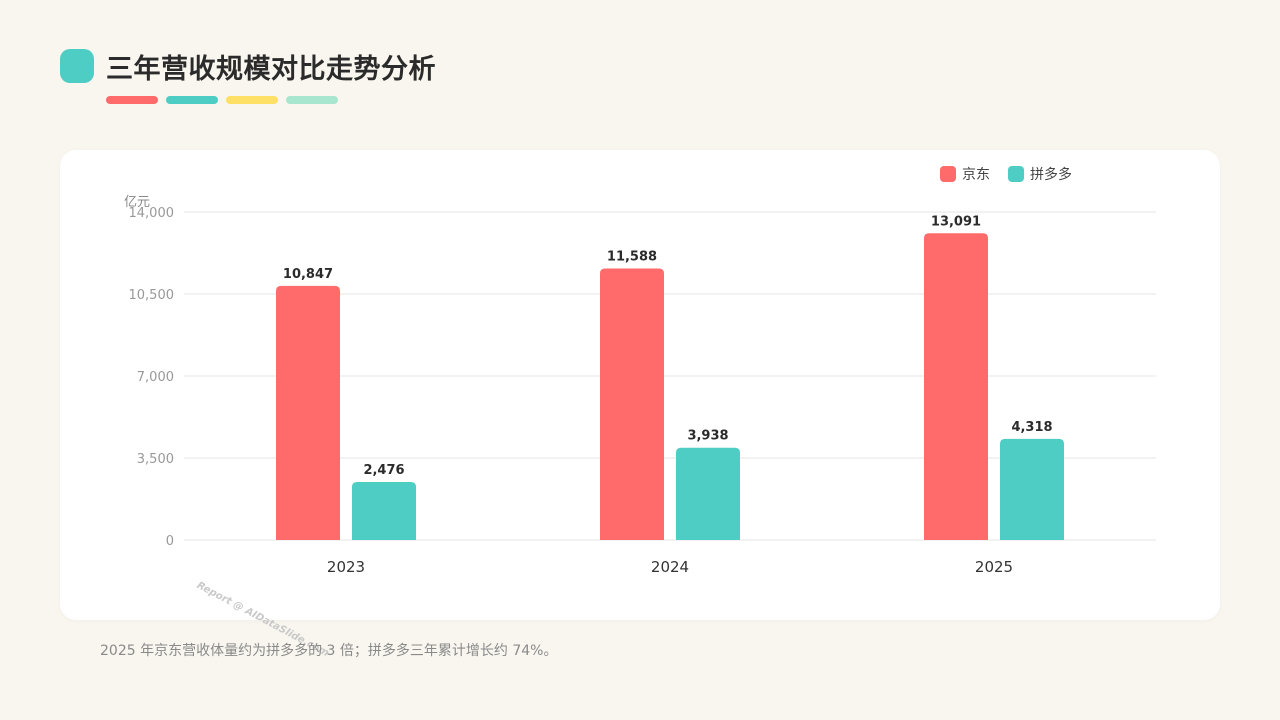 This screenshot has height=720, width=1280. I want to click on legend-item-pdd: 拼多多, so click(1040, 174).